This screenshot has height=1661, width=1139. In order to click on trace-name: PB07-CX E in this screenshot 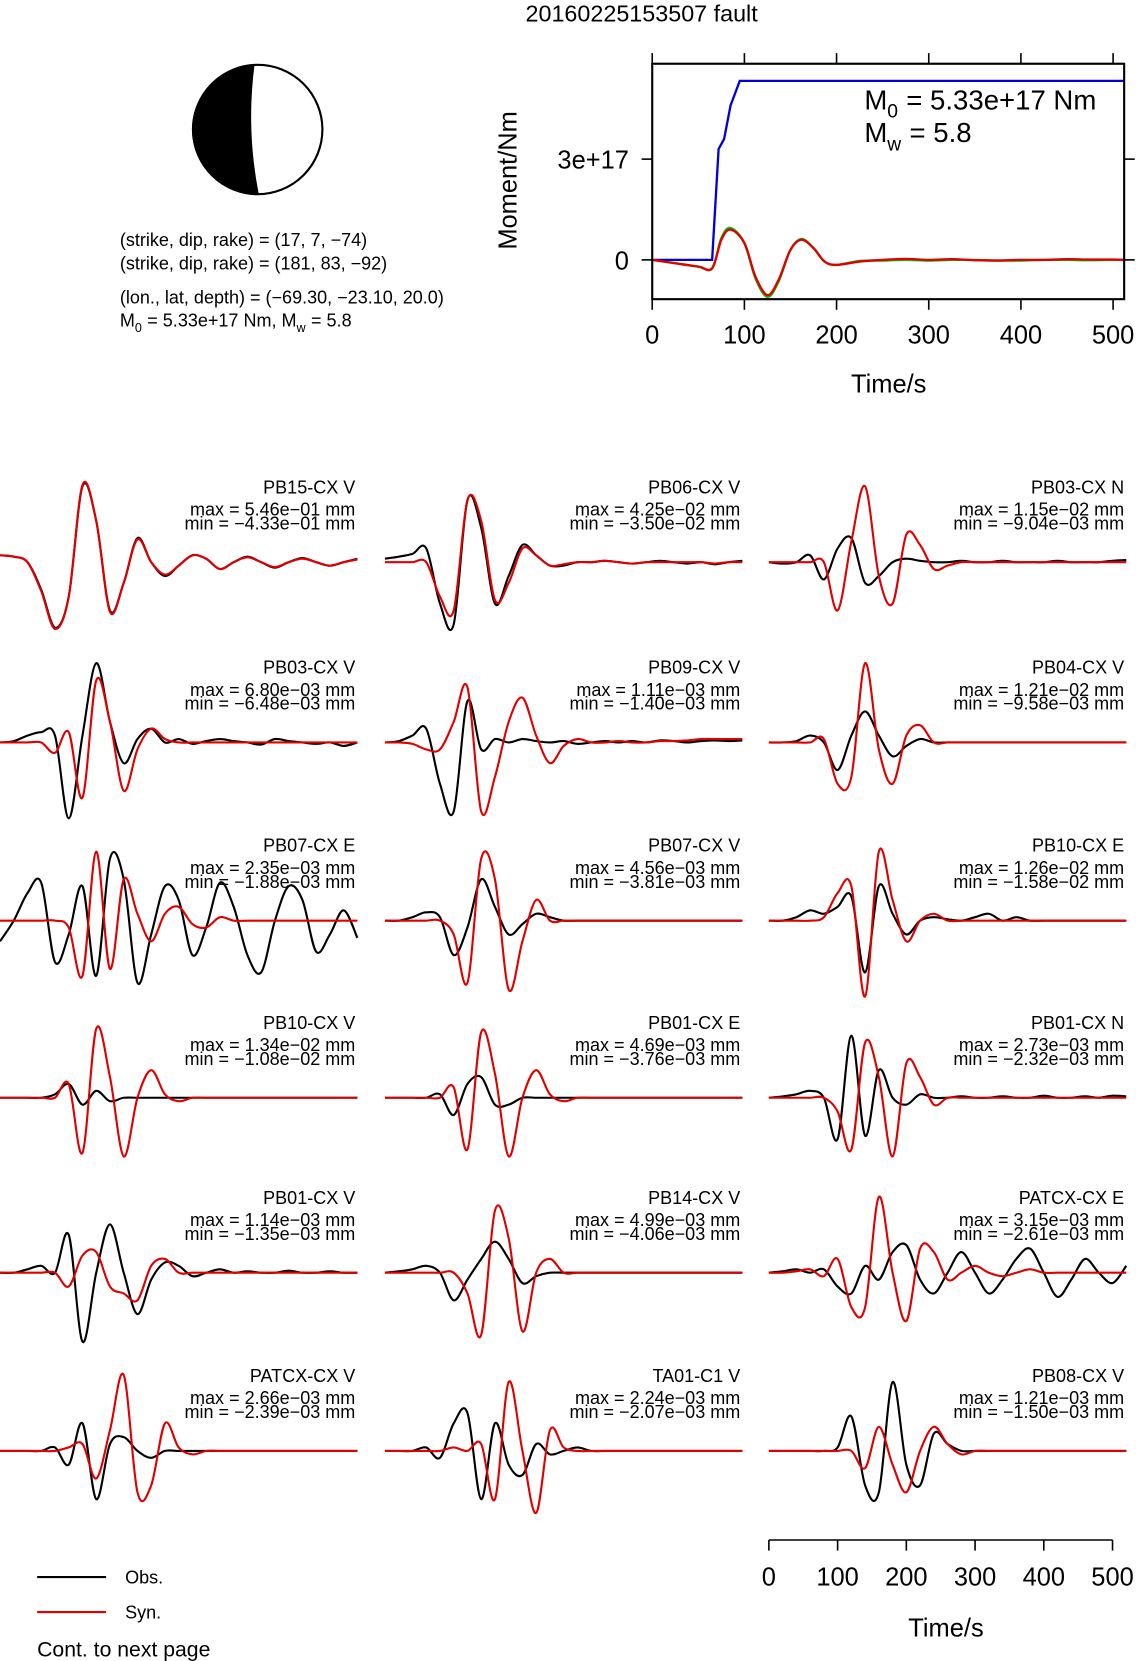, I will do `click(309, 846)`.